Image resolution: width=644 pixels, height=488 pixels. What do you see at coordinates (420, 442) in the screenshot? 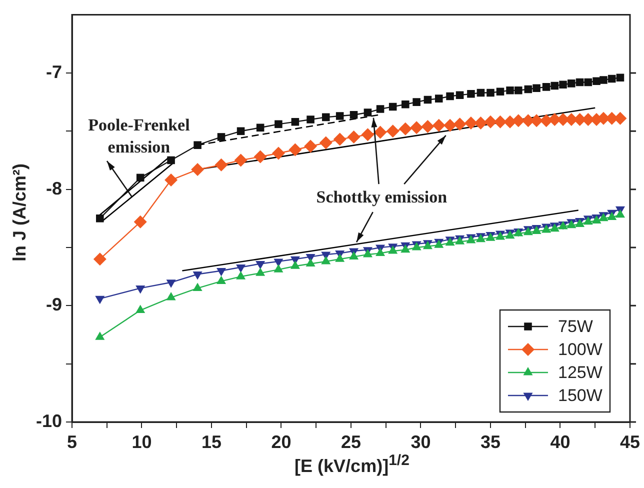
I see `x-tick-label: 30` at bounding box center [420, 442].